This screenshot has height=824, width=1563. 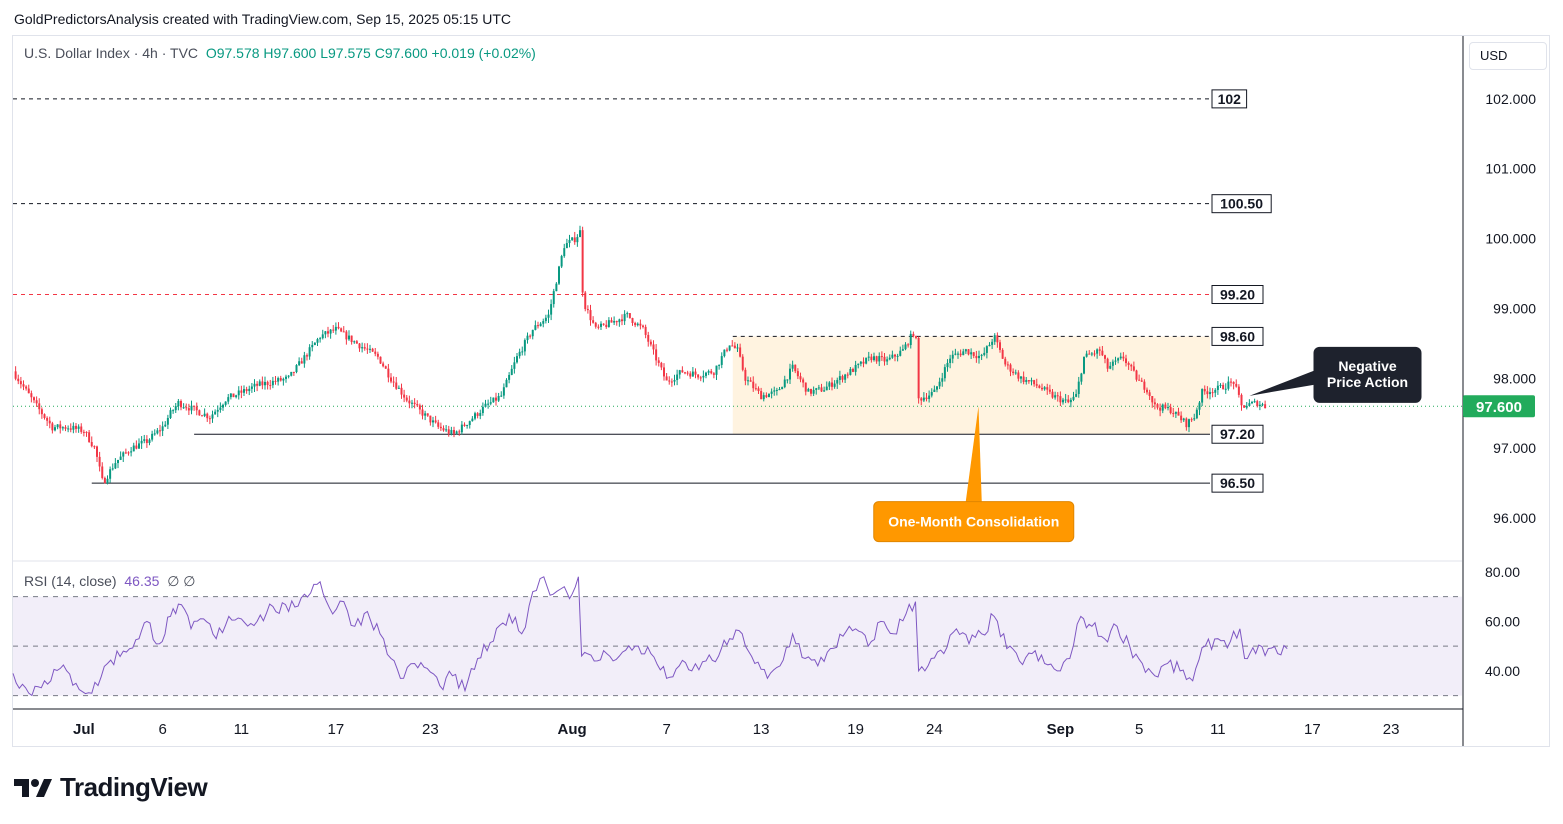 I want to click on tradingview-logo: TradingView, so click(x=111, y=787).